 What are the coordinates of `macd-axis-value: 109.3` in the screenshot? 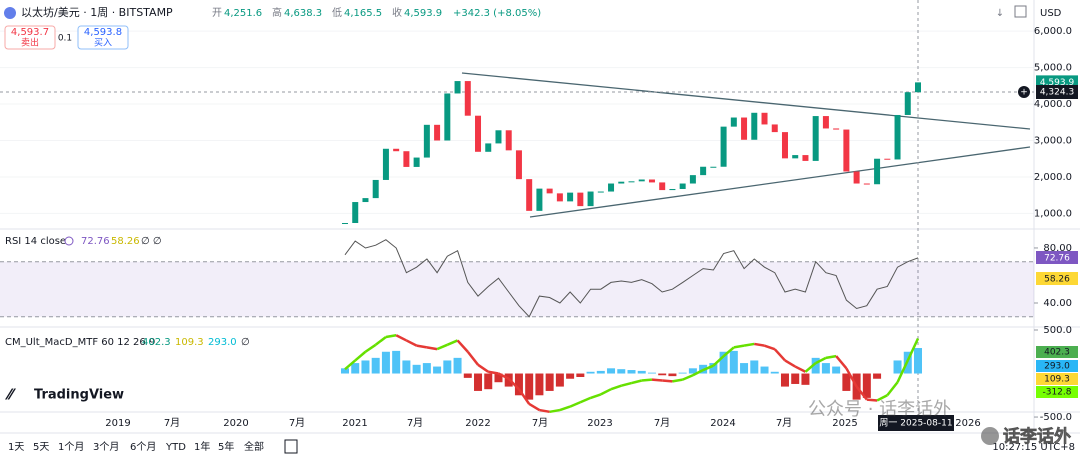 It's located at (1057, 380).